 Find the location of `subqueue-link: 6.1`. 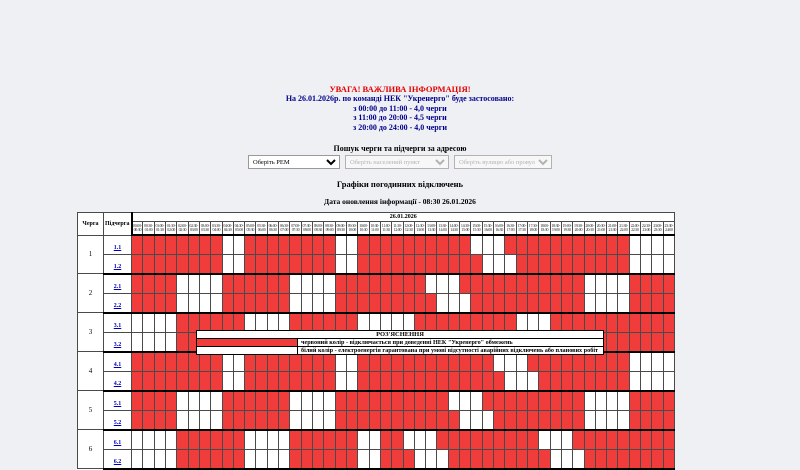

subqueue-link: 6.1 is located at coordinates (117, 442).